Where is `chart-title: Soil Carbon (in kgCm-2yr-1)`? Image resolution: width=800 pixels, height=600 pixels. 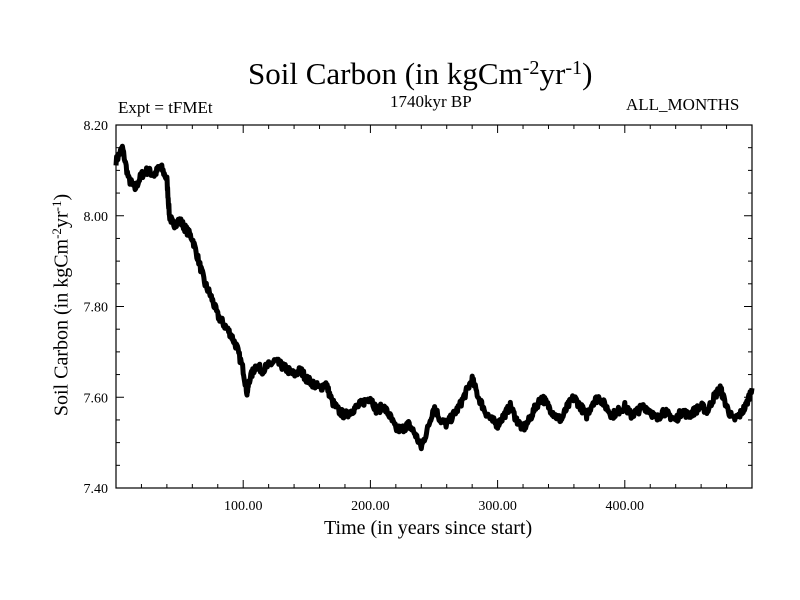
chart-title: Soil Carbon (in kgCm-2yr-1) is located at coordinates (420, 73).